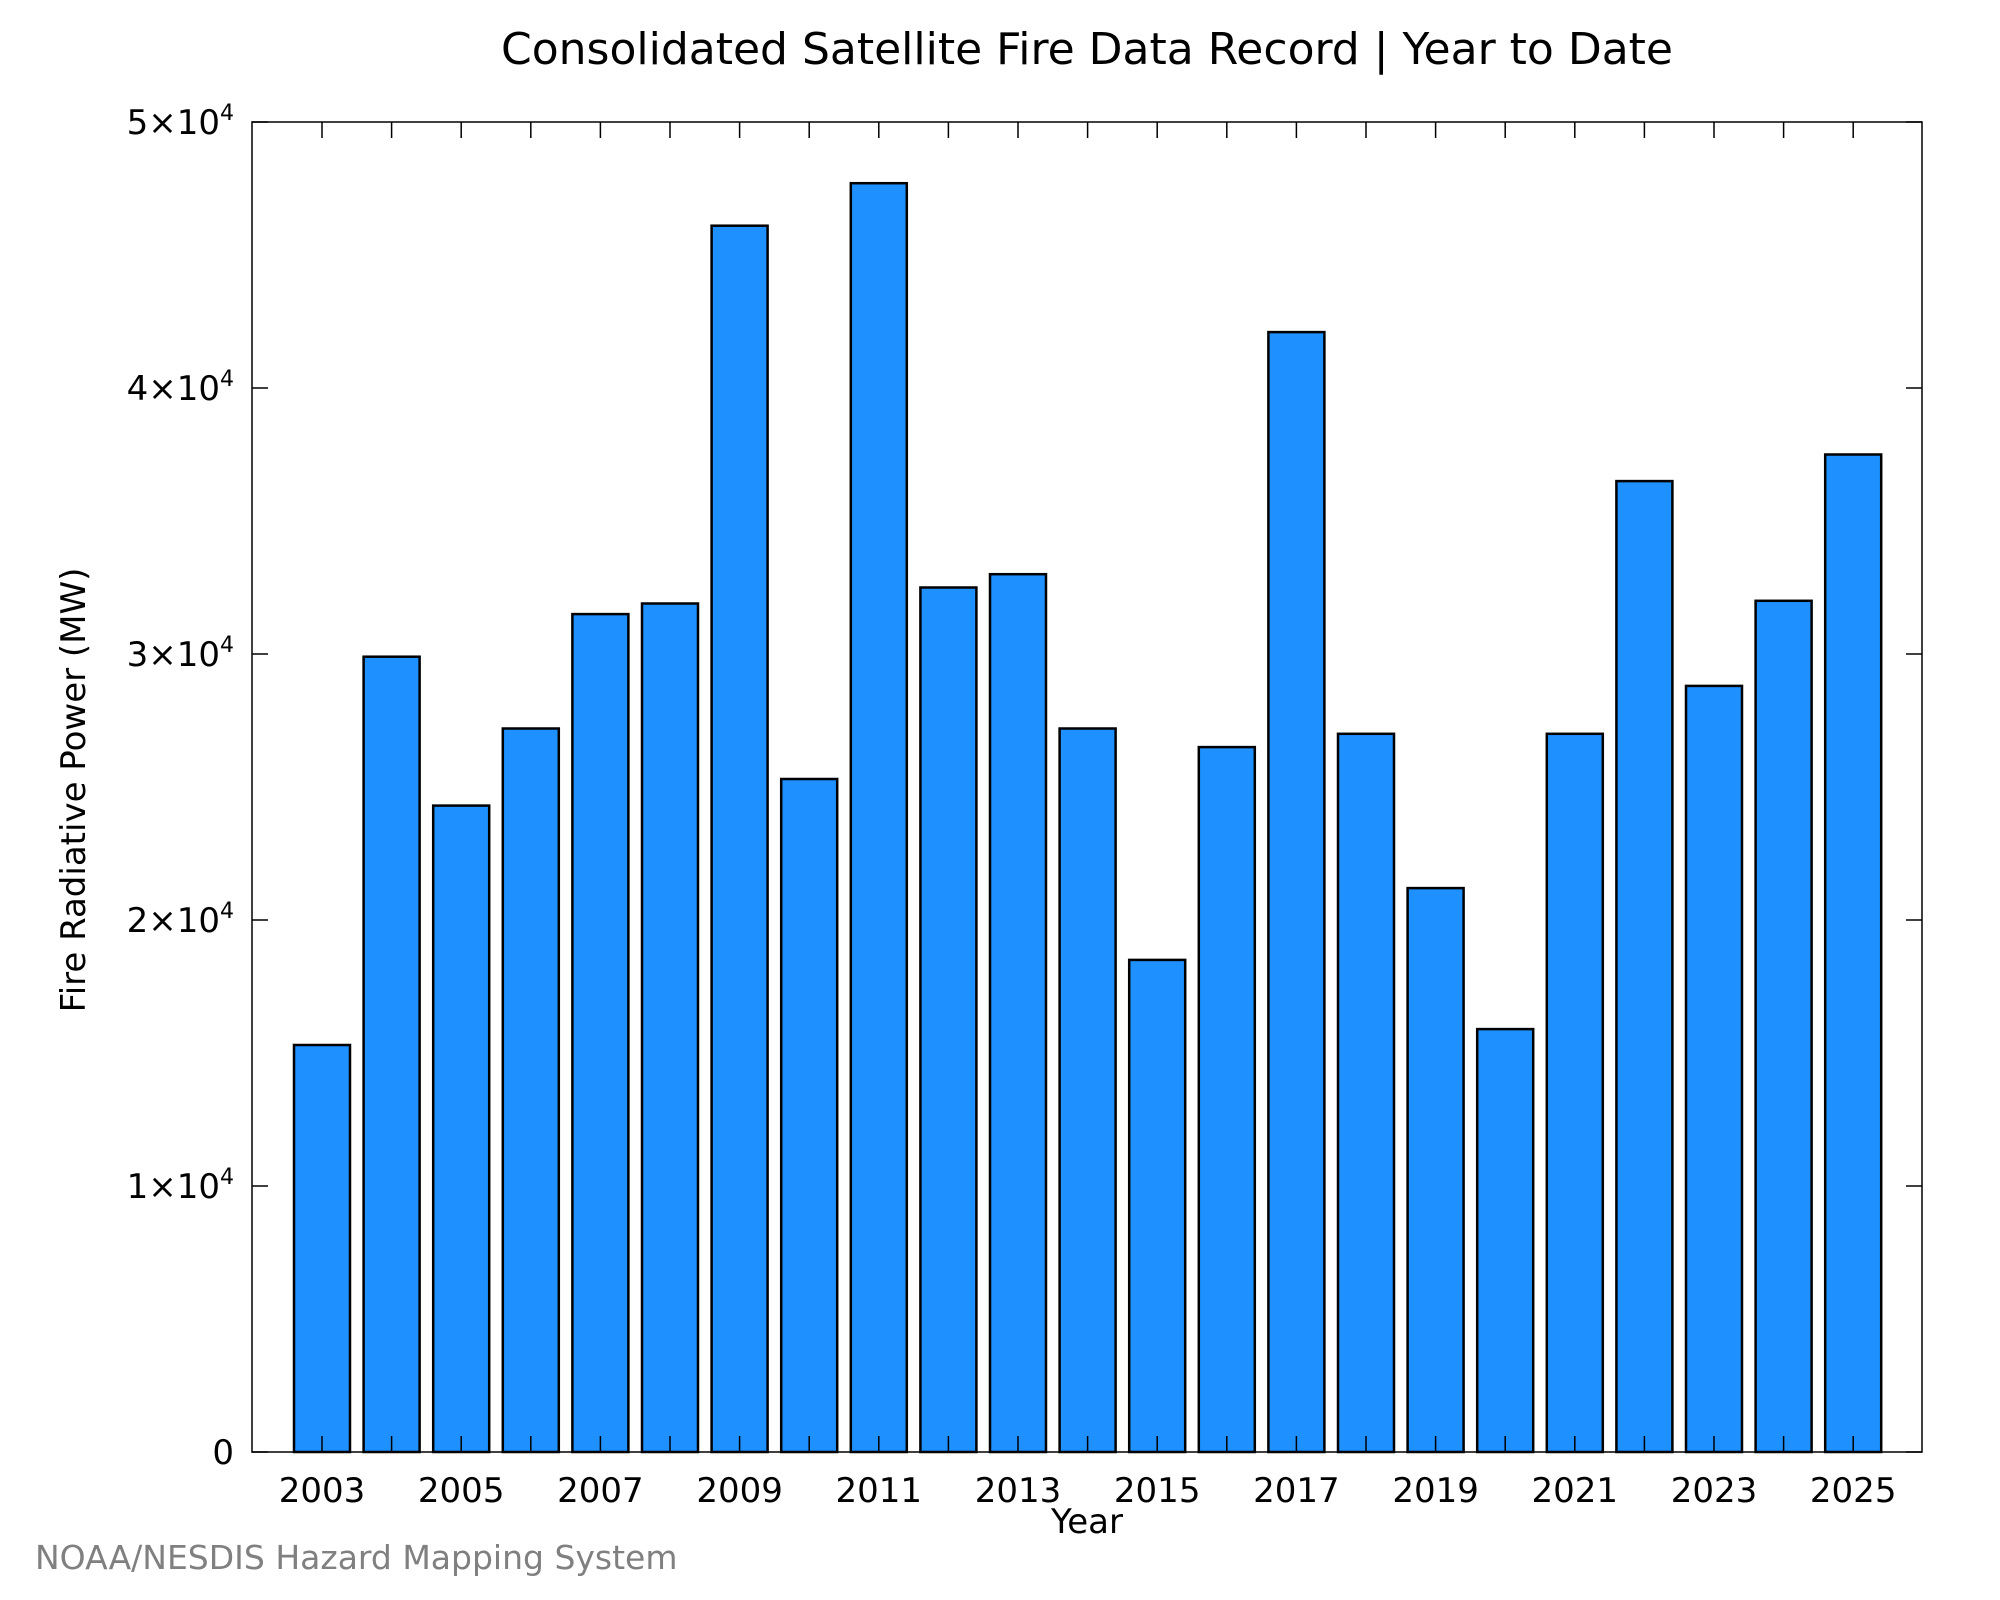  What do you see at coordinates (1435, 1491) in the screenshot?
I see `x-tick-label-2019: 2019` at bounding box center [1435, 1491].